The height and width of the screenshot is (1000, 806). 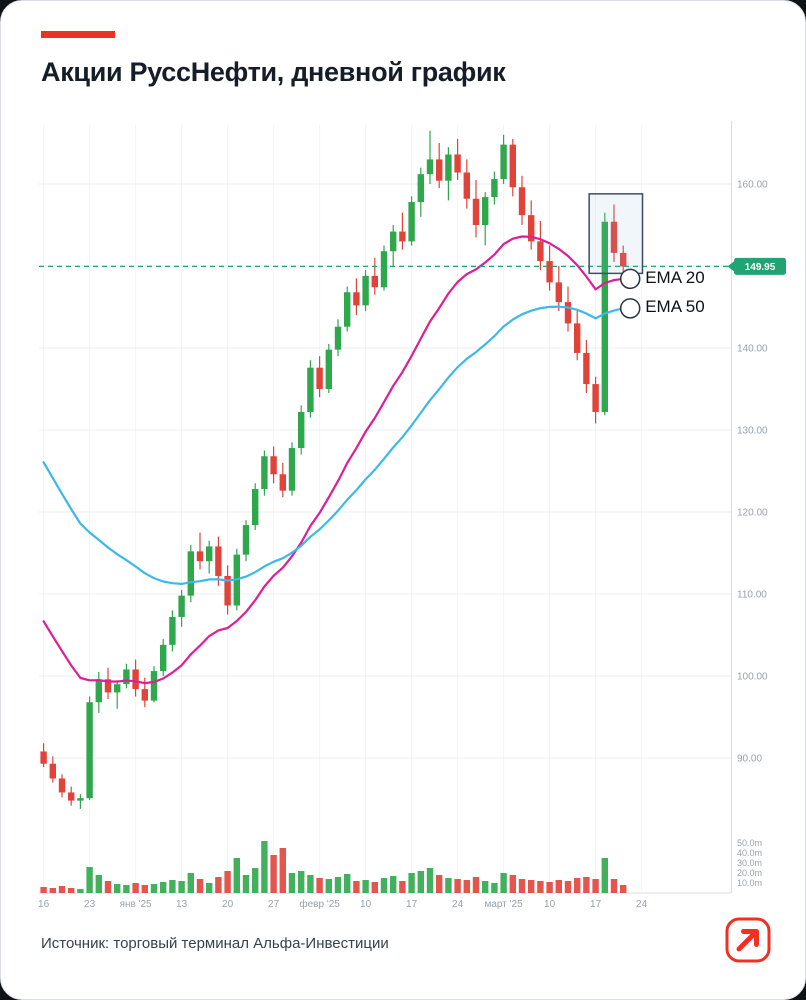 What do you see at coordinates (748, 940) in the screenshot?
I see `alfa-investments-logo` at bounding box center [748, 940].